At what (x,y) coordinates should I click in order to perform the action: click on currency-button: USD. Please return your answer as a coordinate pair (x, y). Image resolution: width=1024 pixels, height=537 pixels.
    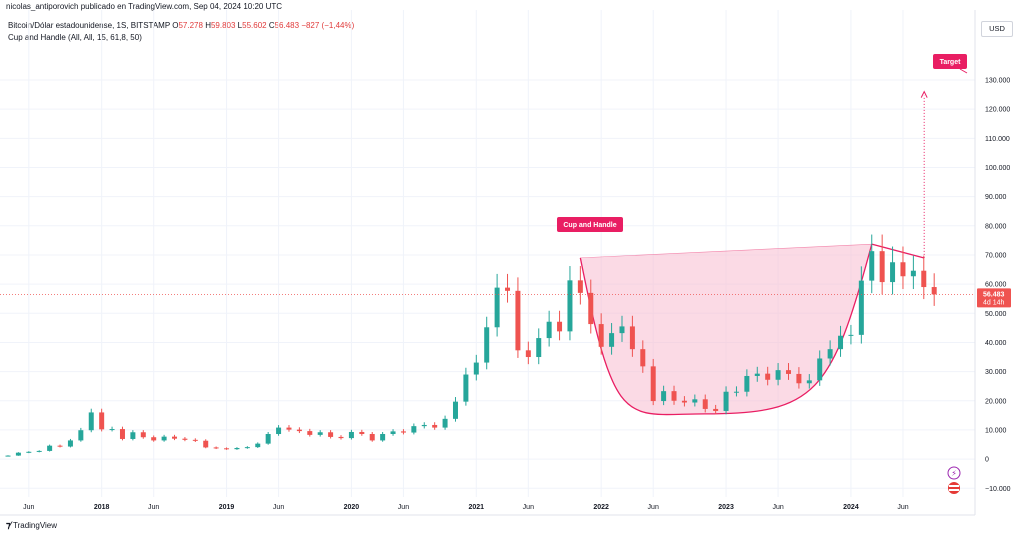
    Looking at the image, I should click on (997, 29).